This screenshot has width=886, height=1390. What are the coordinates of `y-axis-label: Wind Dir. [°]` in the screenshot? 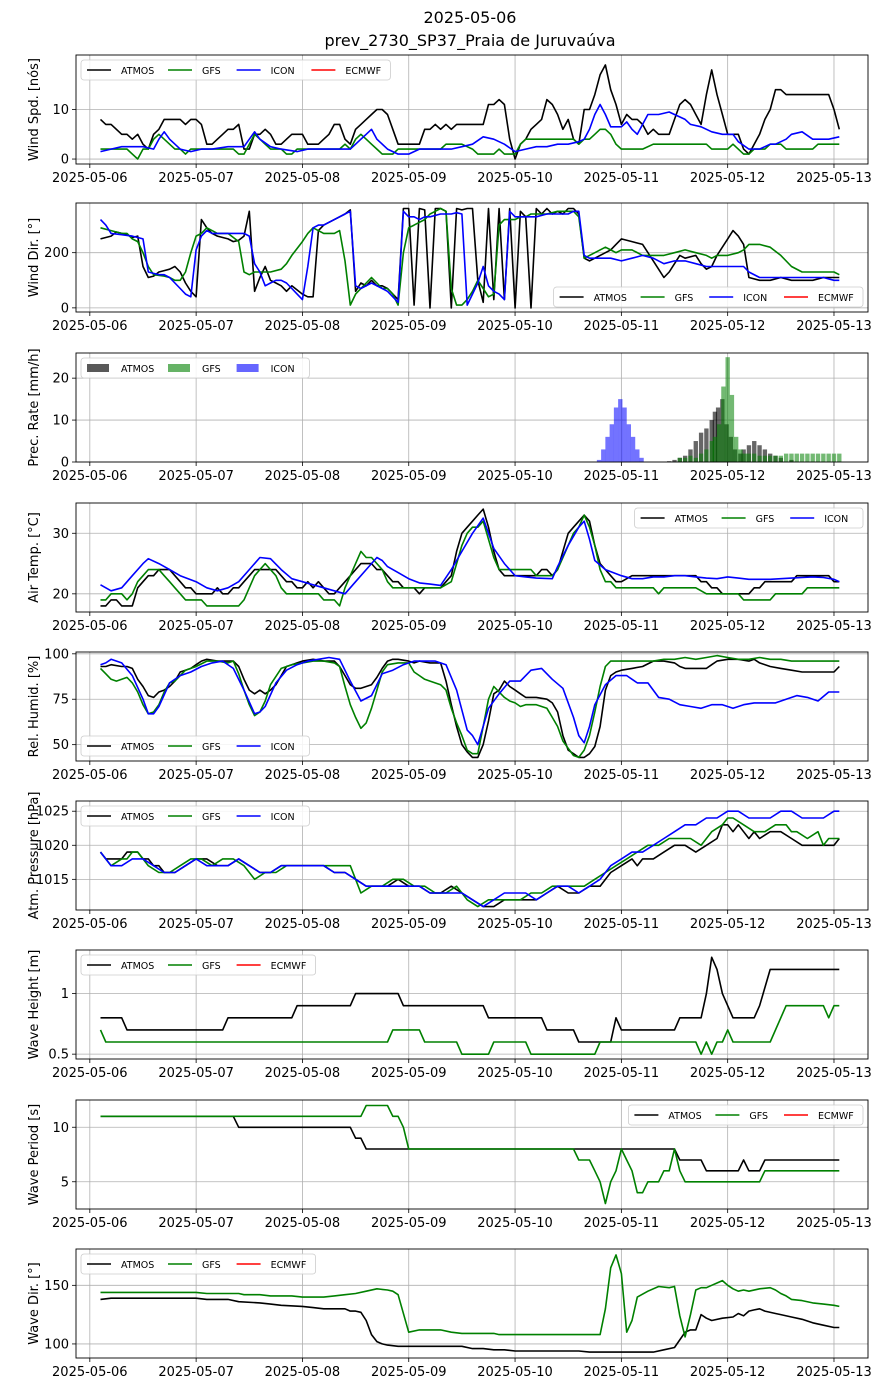 It's located at (34, 258).